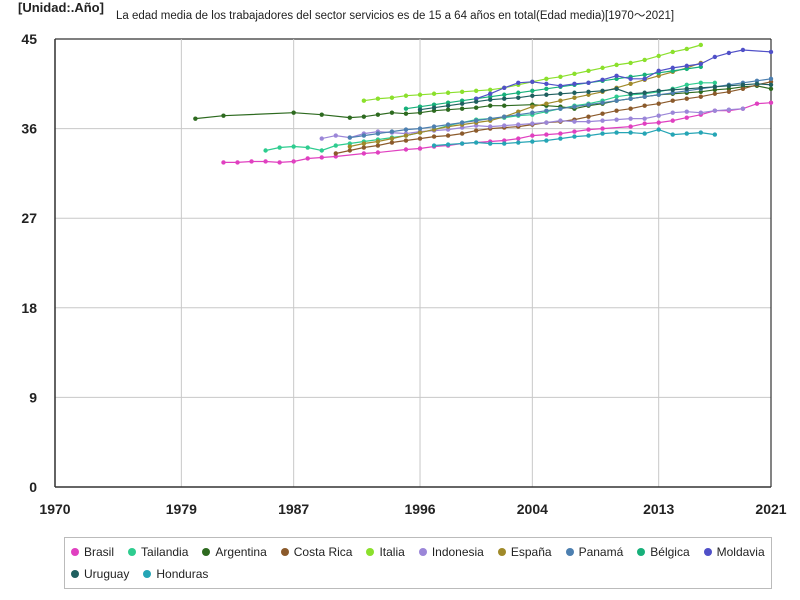 The image size is (800, 600). I want to click on series-moldavia, so click(623, 74).